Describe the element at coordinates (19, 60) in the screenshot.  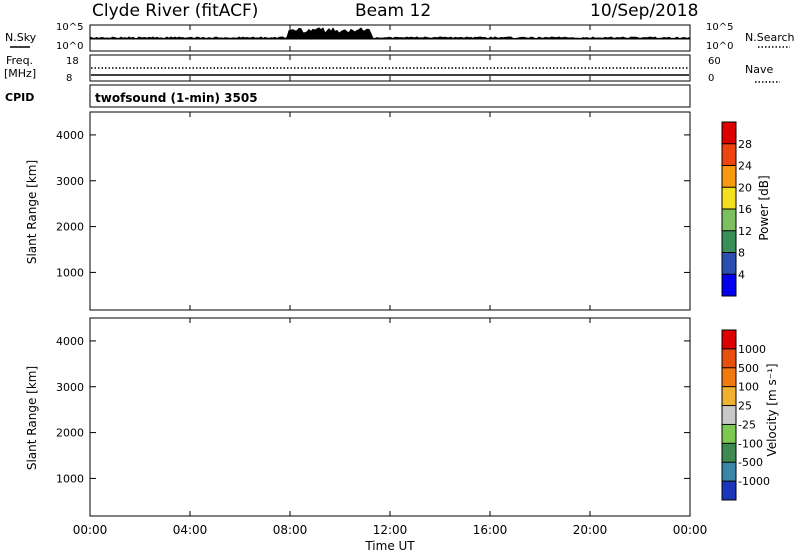
I see `freq-label: Freq.` at that location.